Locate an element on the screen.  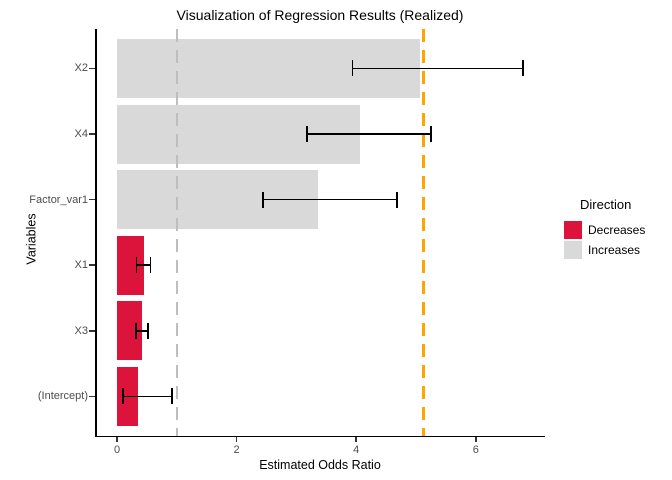
reference-line-null is located at coordinates (176, 232).